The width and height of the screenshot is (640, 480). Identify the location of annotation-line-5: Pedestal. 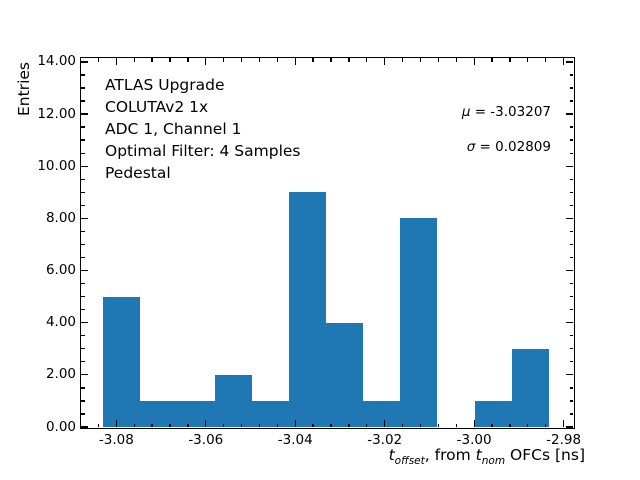
(138, 173).